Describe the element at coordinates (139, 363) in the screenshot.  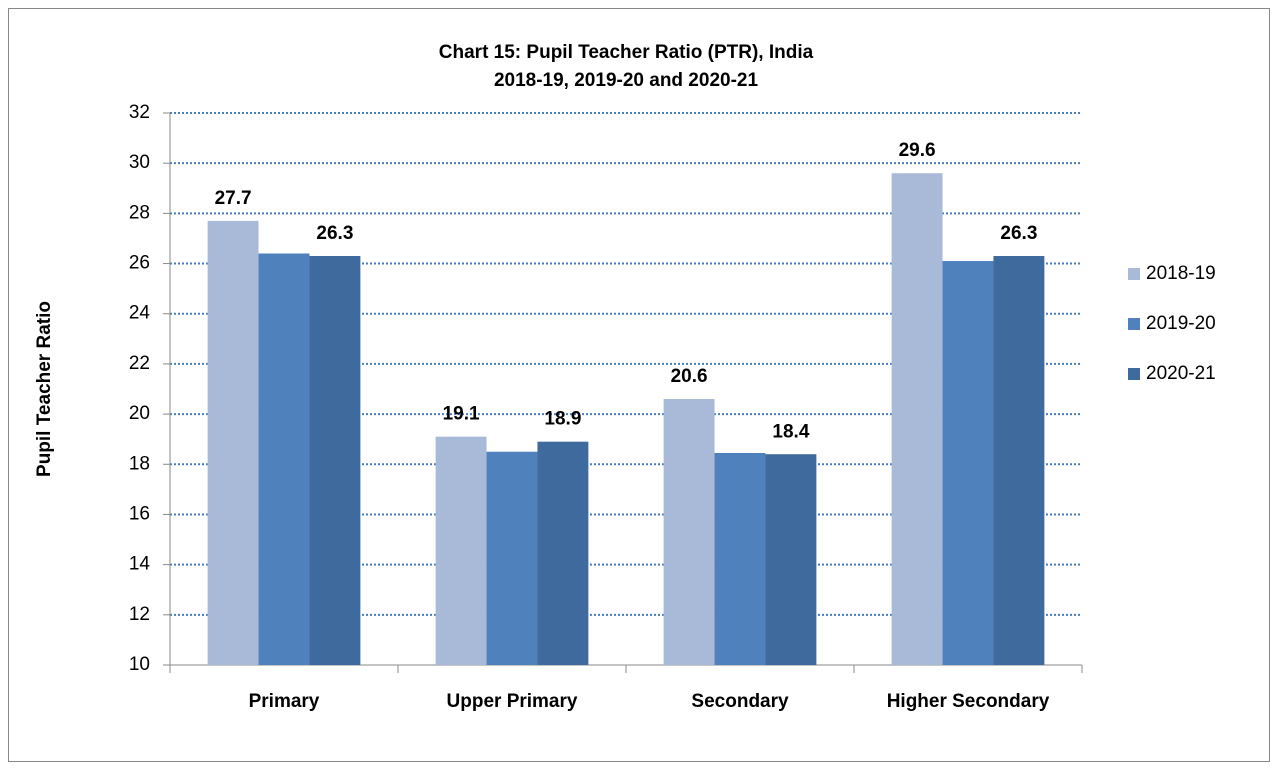
I see `y-tick-label: 22` at that location.